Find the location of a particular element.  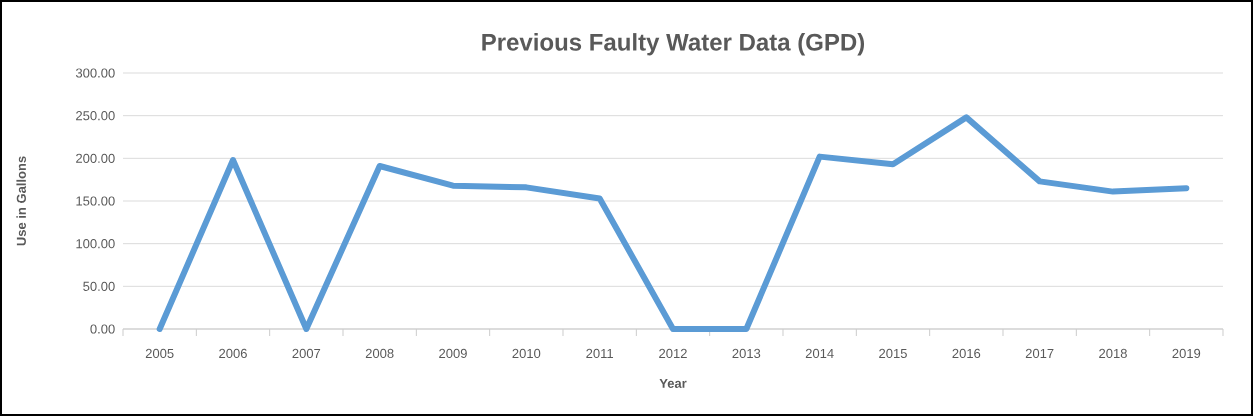

x-tick-label: 2018 is located at coordinates (1113, 353).